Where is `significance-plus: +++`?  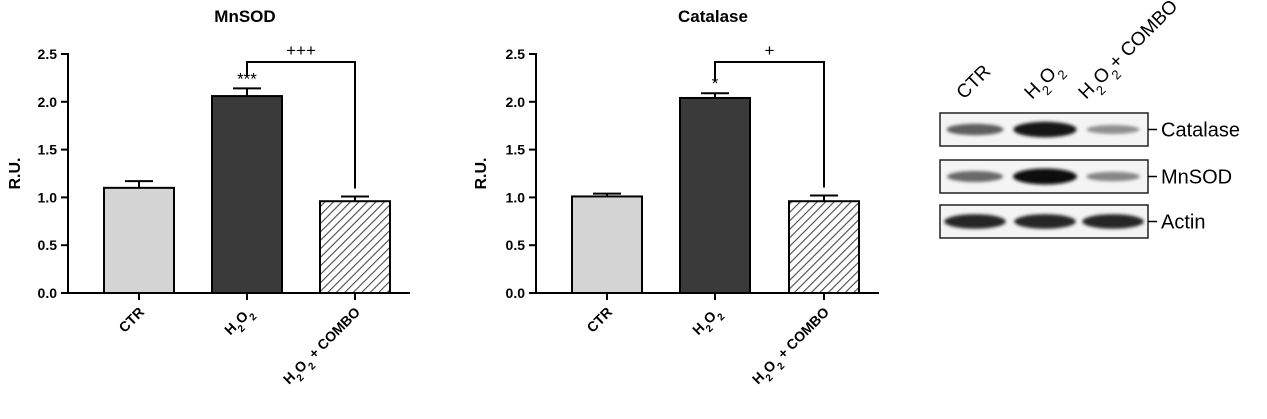 significance-plus: +++ is located at coordinates (301, 50).